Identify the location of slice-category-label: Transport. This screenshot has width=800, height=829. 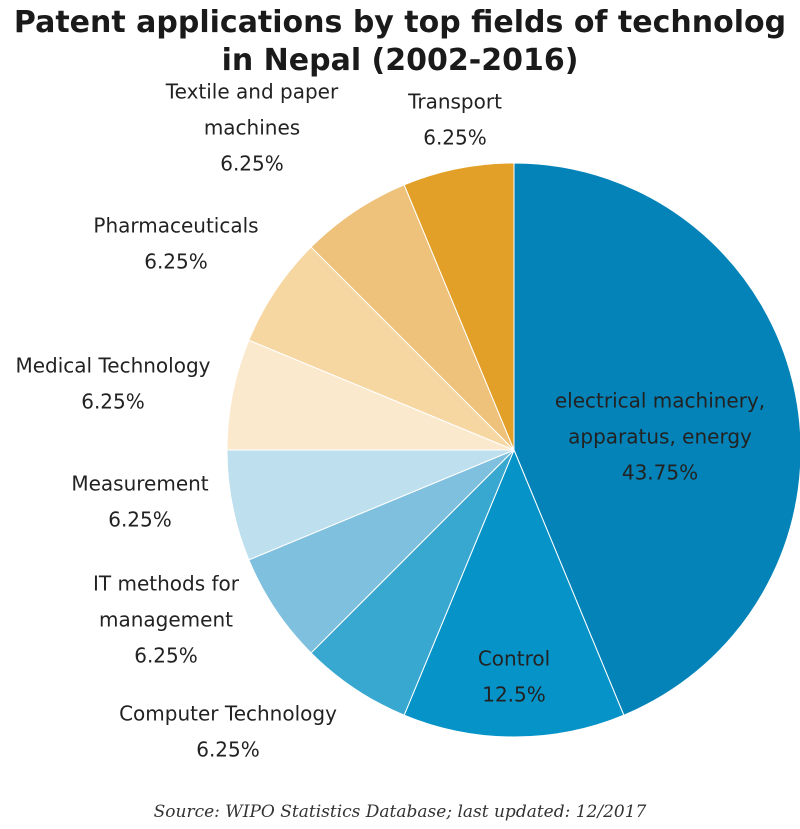
(454, 102).